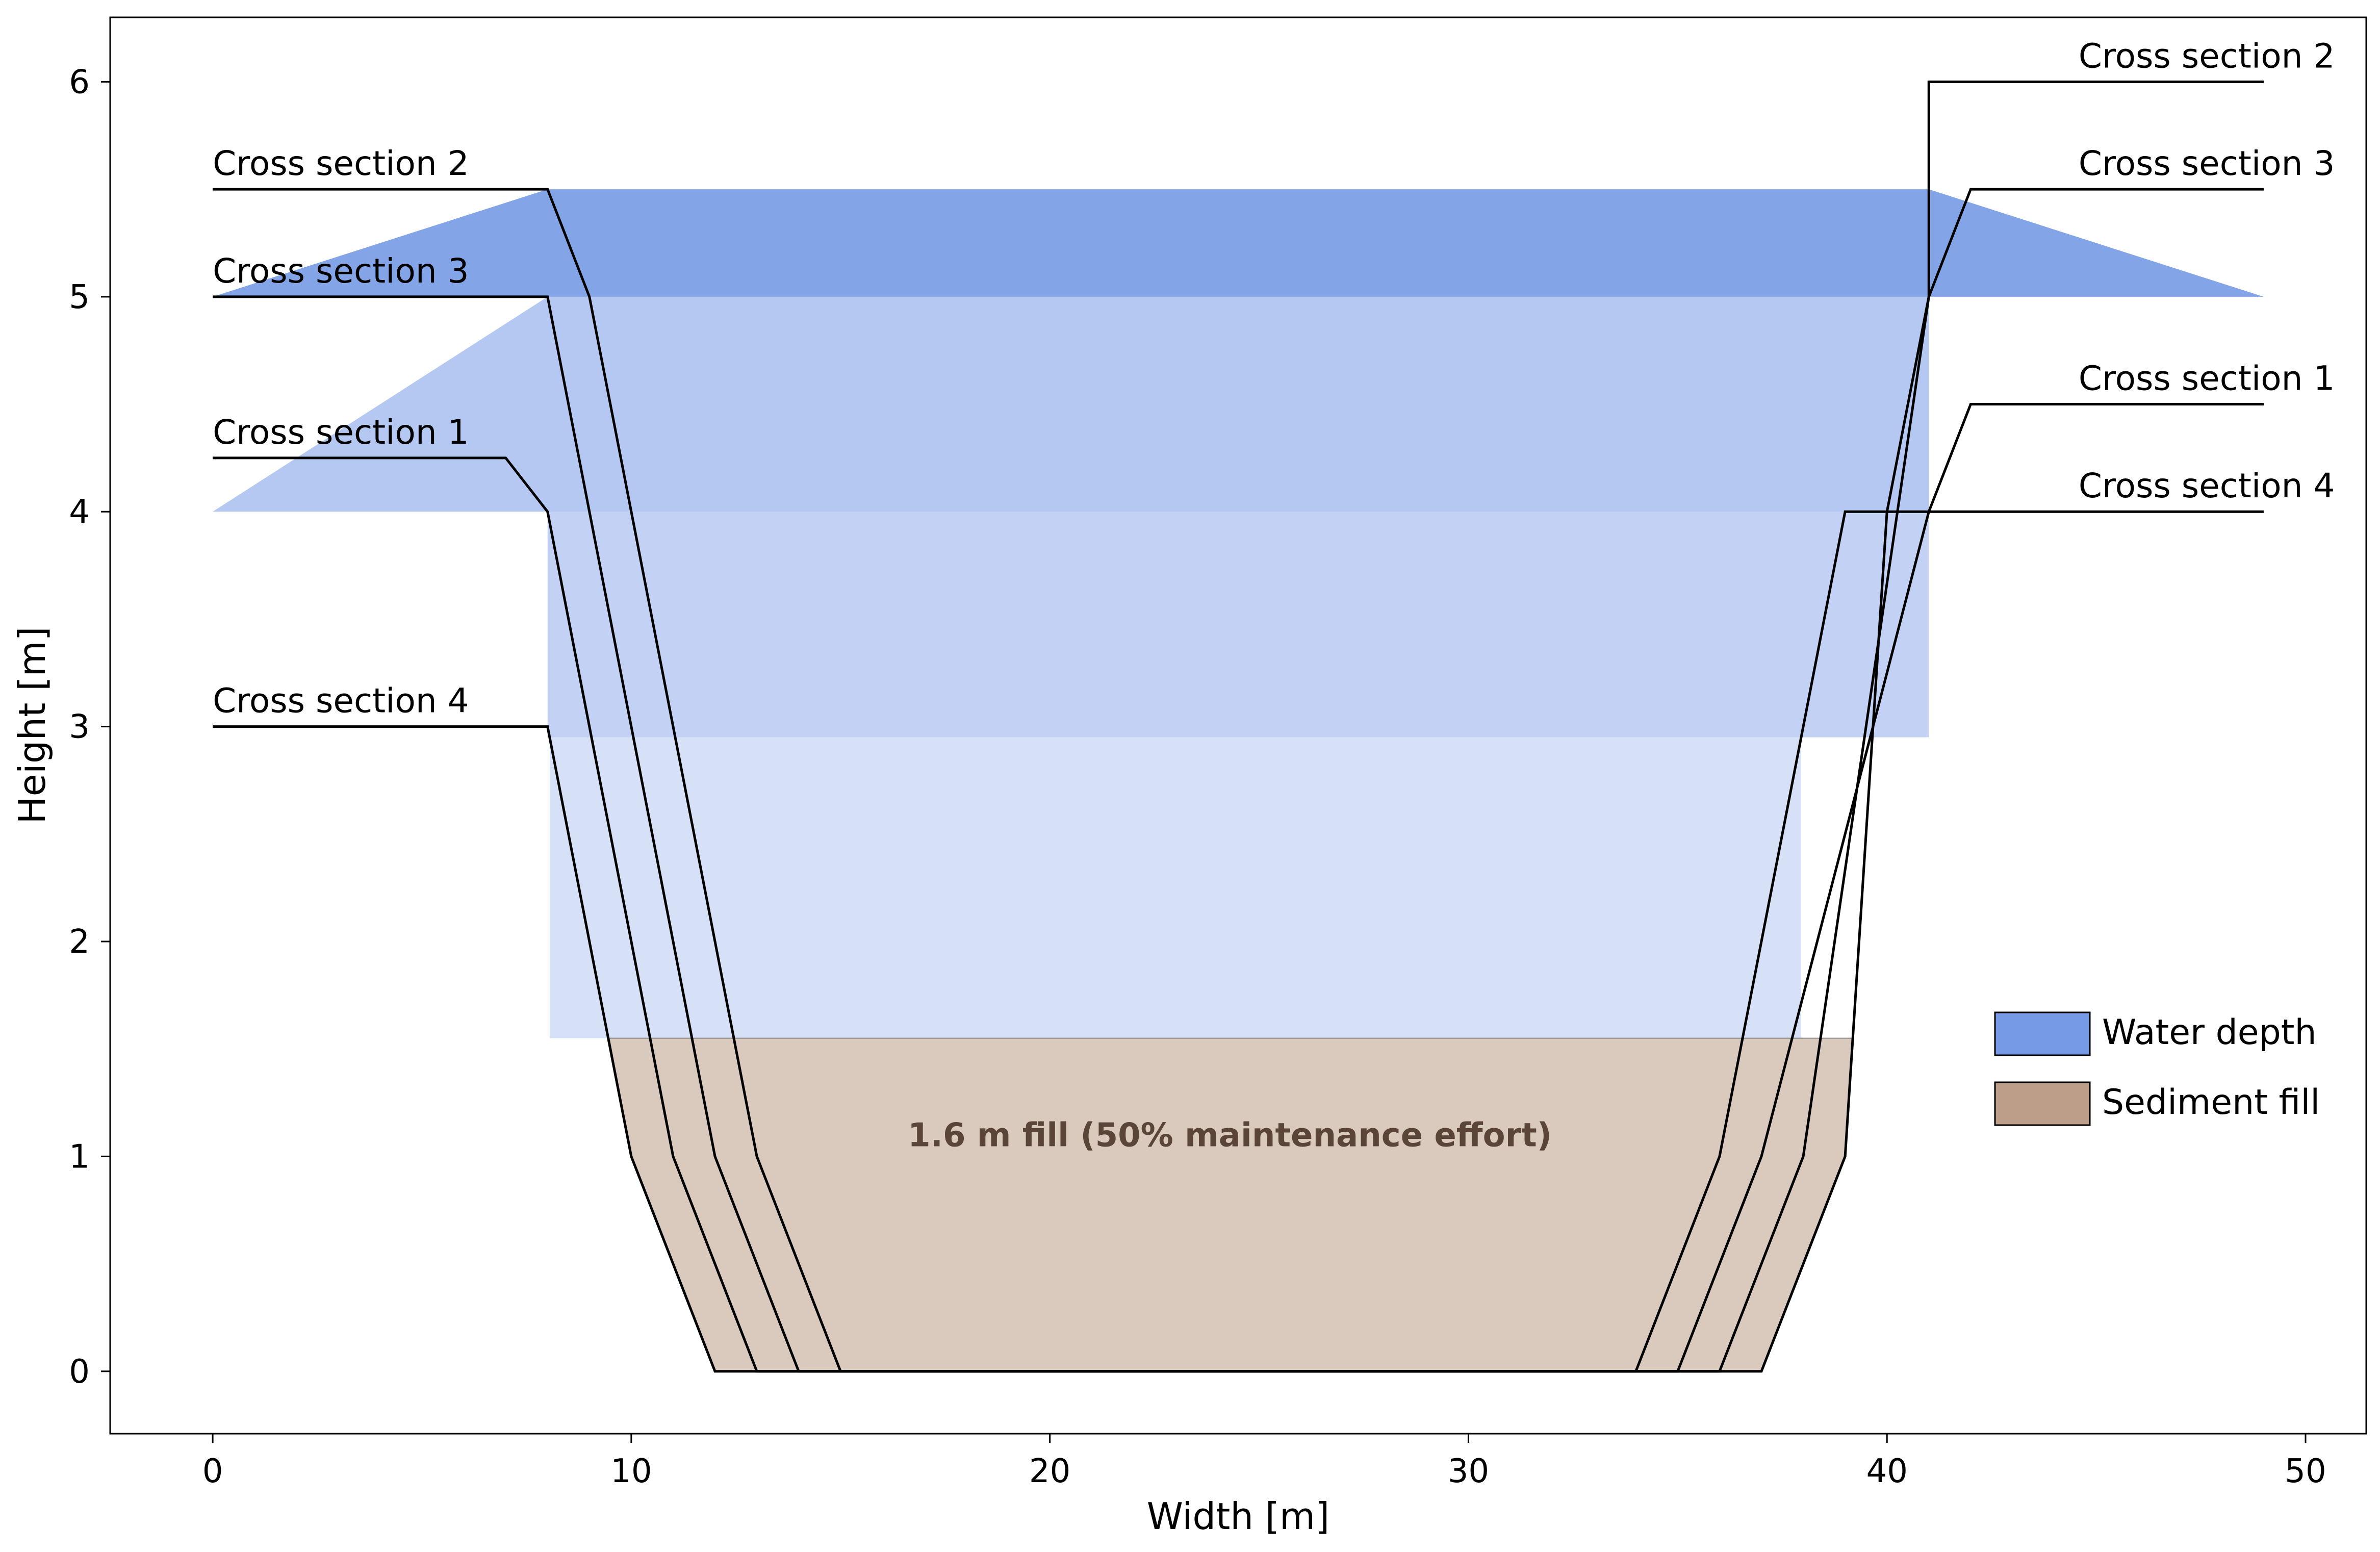 The width and height of the screenshot is (2380, 1552). Describe the element at coordinates (79, 1372) in the screenshot. I see `y-tick-label: 0` at that location.